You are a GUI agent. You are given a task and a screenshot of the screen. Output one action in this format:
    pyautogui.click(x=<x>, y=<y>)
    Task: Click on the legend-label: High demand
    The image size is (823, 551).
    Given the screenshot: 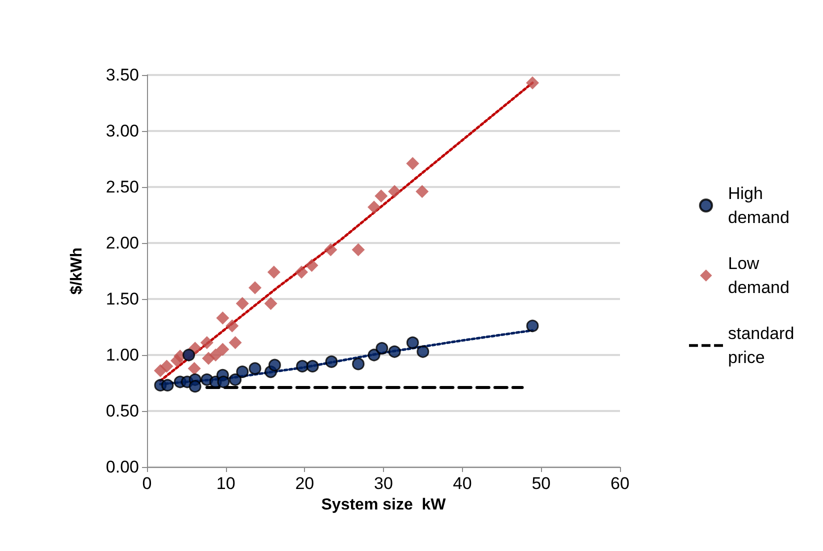 What is the action you would take?
    pyautogui.click(x=759, y=205)
    